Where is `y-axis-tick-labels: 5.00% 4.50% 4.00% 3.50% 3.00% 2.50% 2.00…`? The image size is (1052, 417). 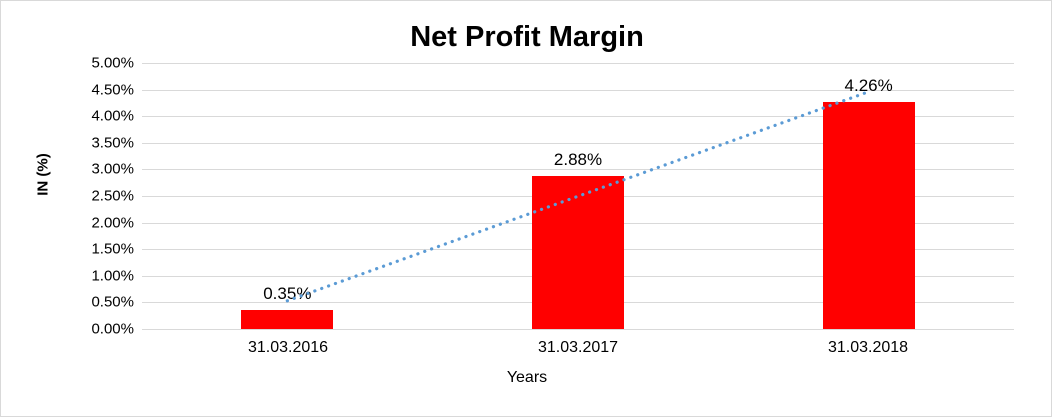
y-axis-tick-labels: 5.00% 4.50% 4.00% 3.50% 3.00% 2.50% 2.00… is located at coordinates (77, 196).